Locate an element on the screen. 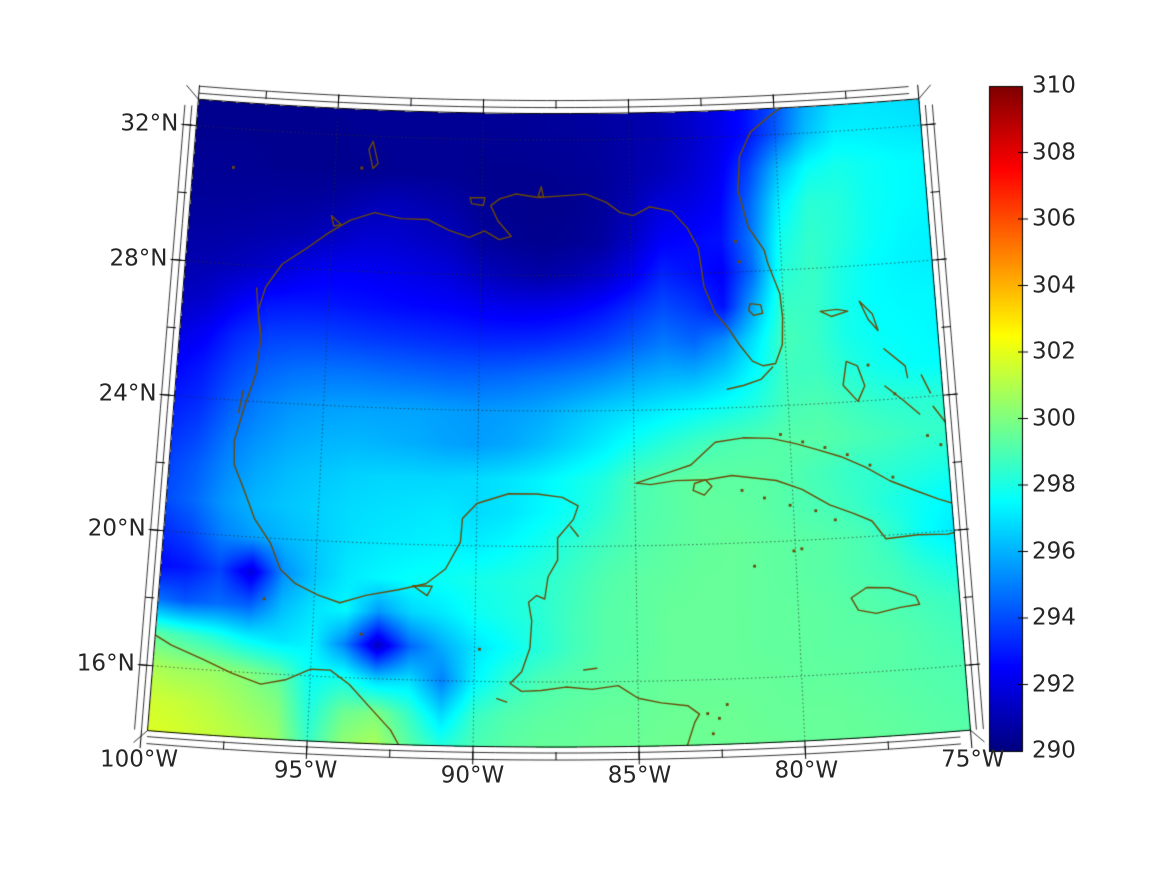 This screenshot has height=875, width=1167. colorbar-tick-label: 300 is located at coordinates (1054, 418).